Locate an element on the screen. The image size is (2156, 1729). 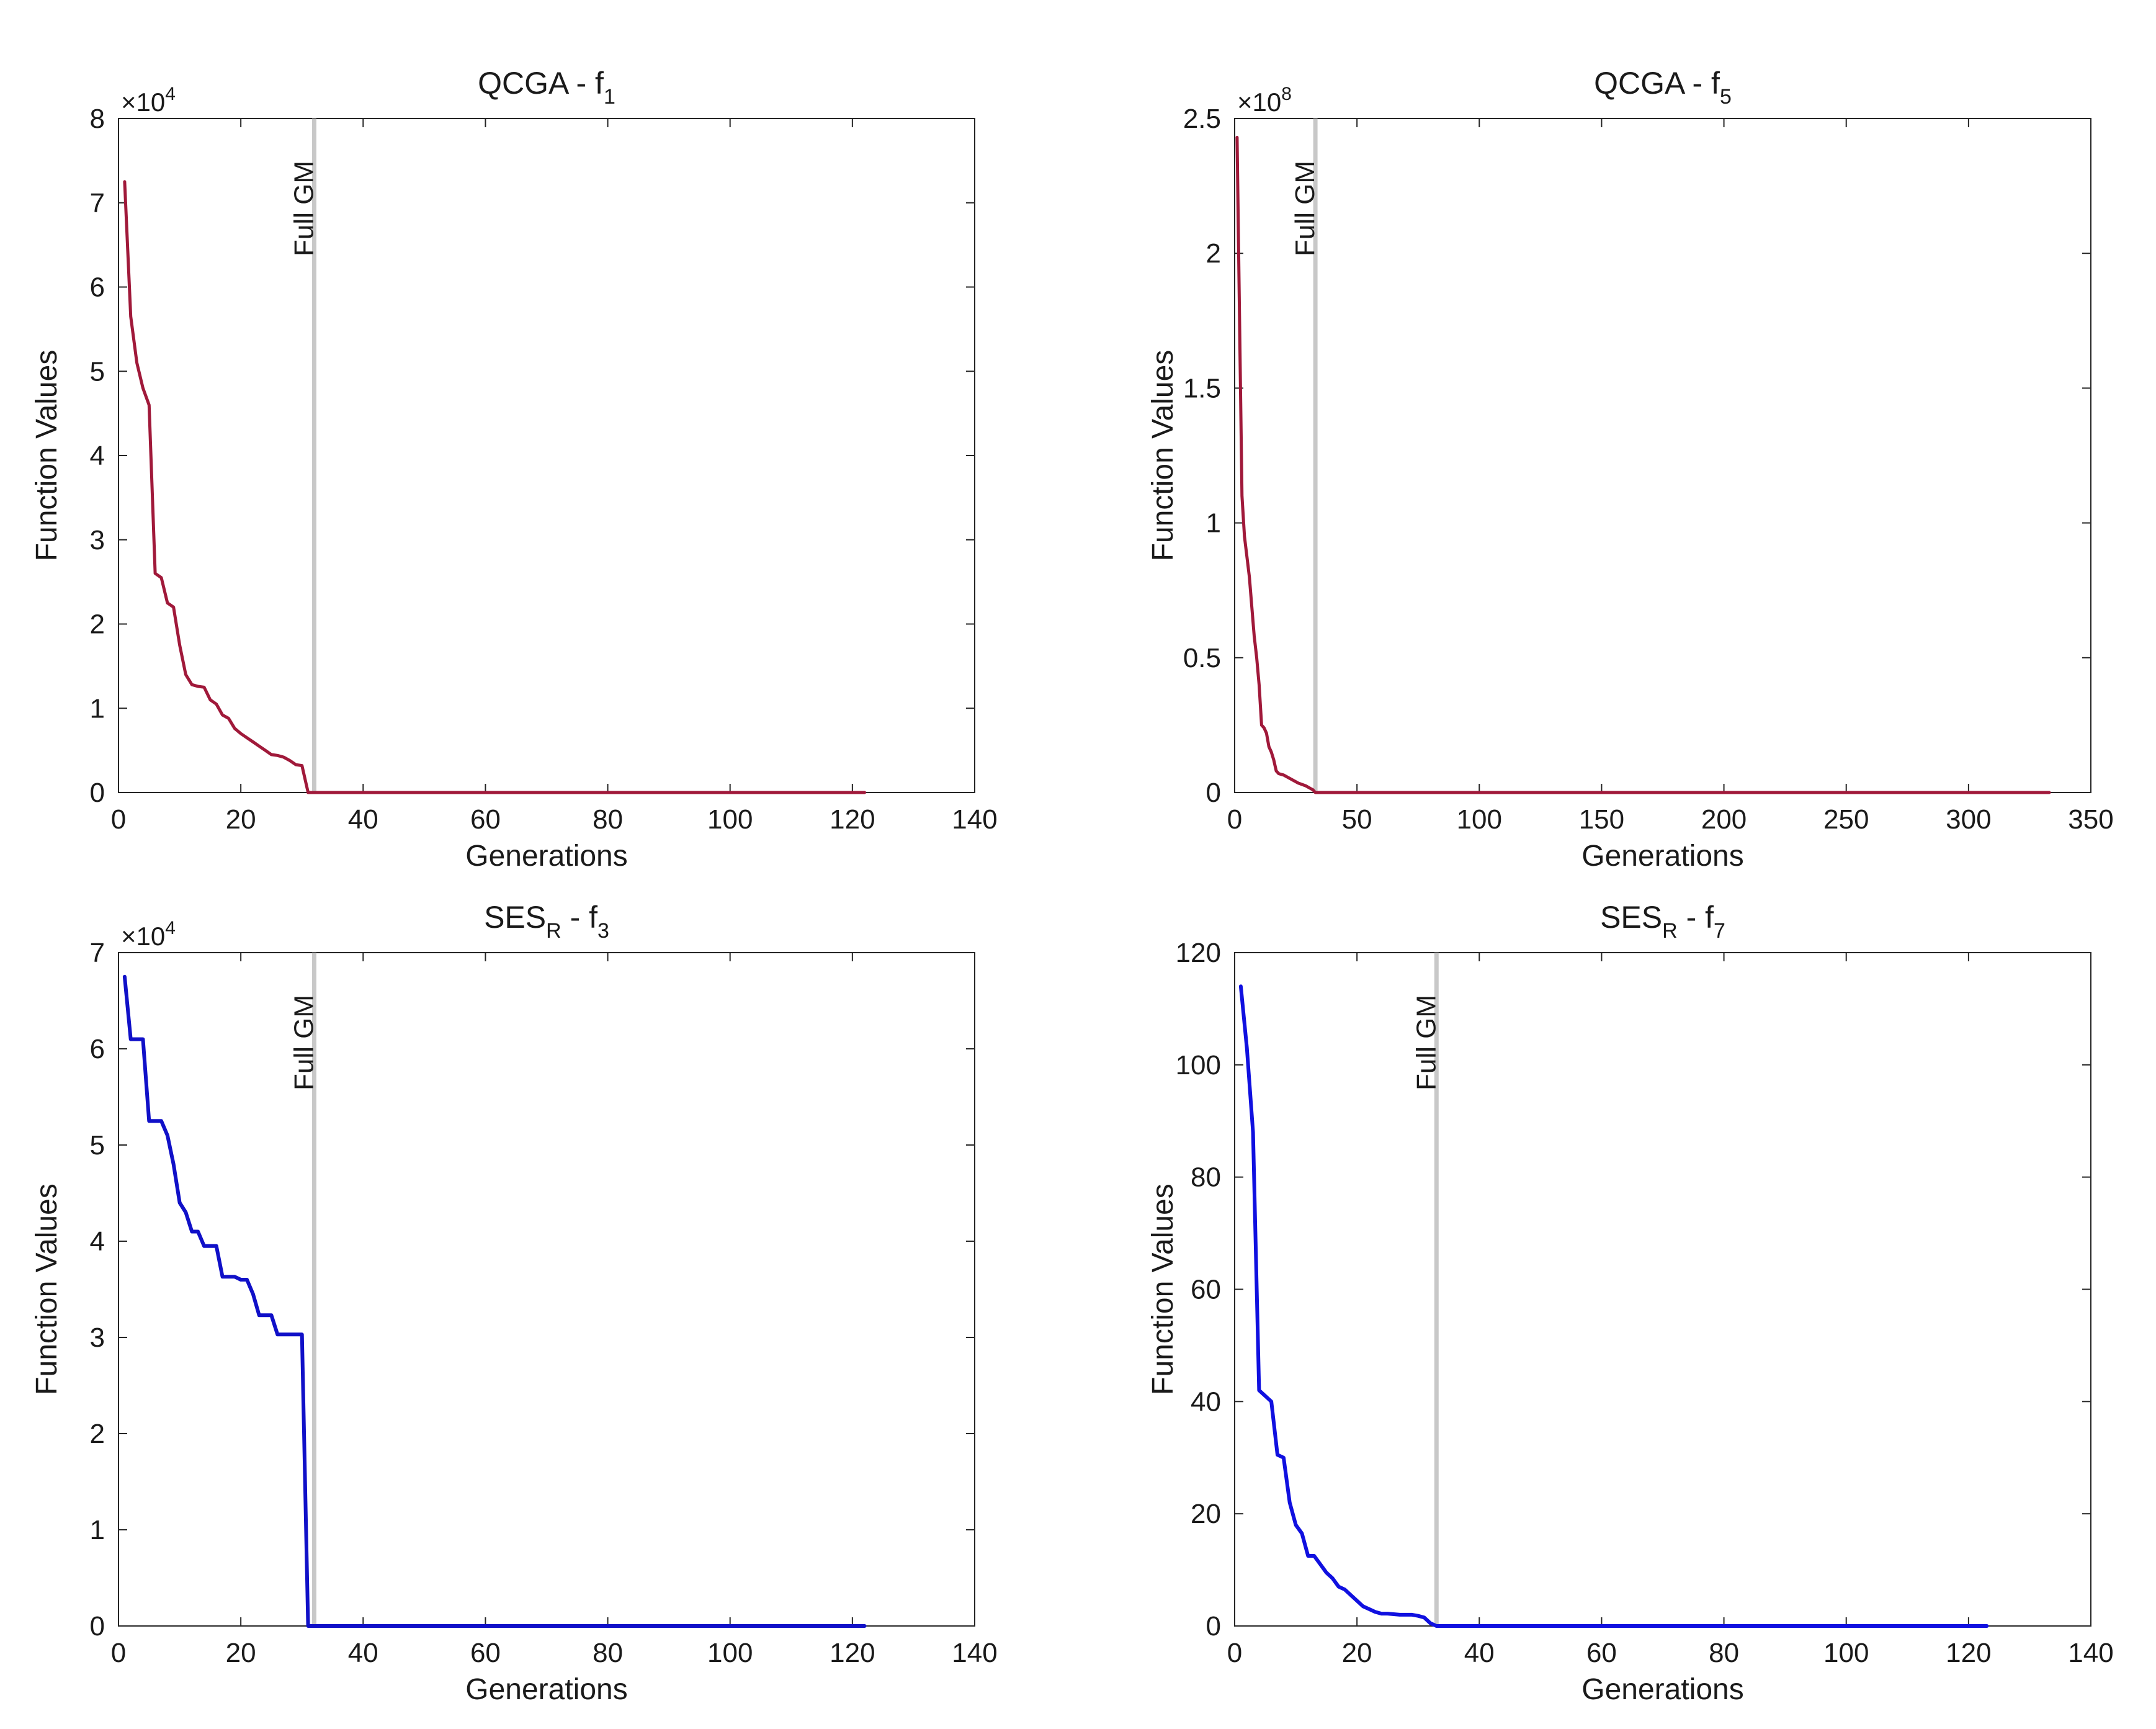
y-tick-label: 40 is located at coordinates (1206, 1402).